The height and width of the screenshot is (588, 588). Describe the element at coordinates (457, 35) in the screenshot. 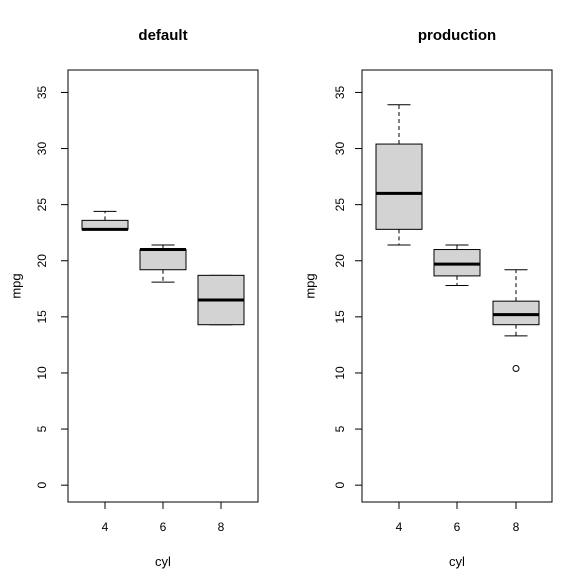

I see `chart-title: production` at that location.